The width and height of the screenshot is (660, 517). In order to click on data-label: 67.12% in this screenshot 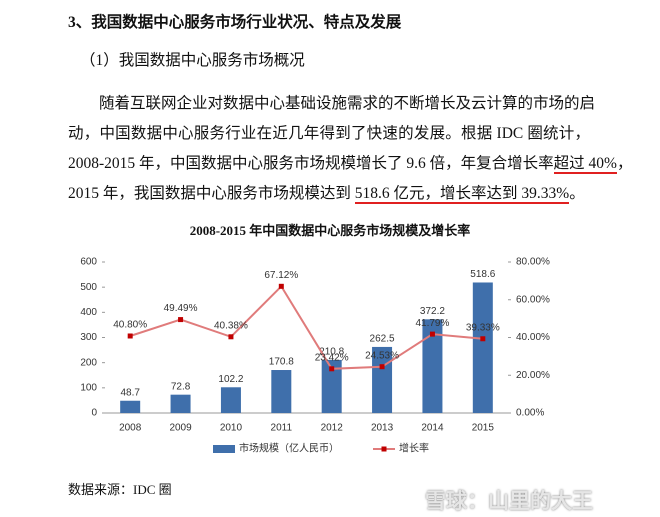, I will do `click(281, 275)`.